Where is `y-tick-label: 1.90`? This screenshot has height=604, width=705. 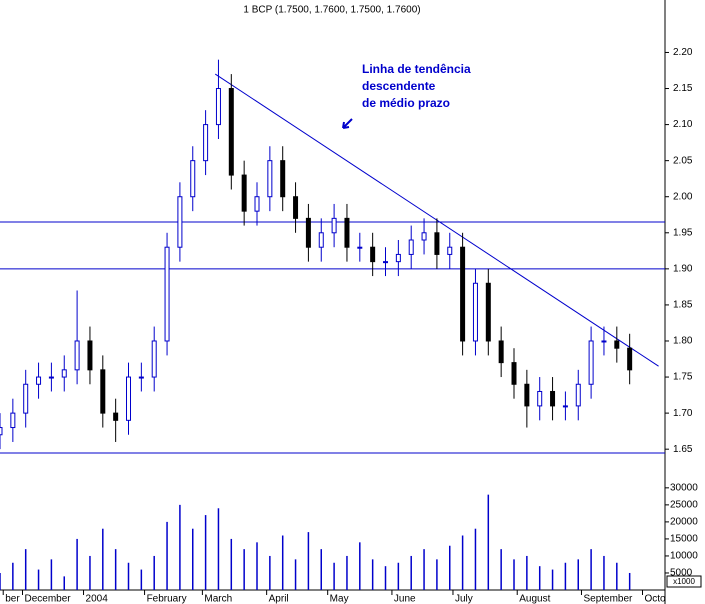 y-tick-label: 1.90 is located at coordinates (683, 268).